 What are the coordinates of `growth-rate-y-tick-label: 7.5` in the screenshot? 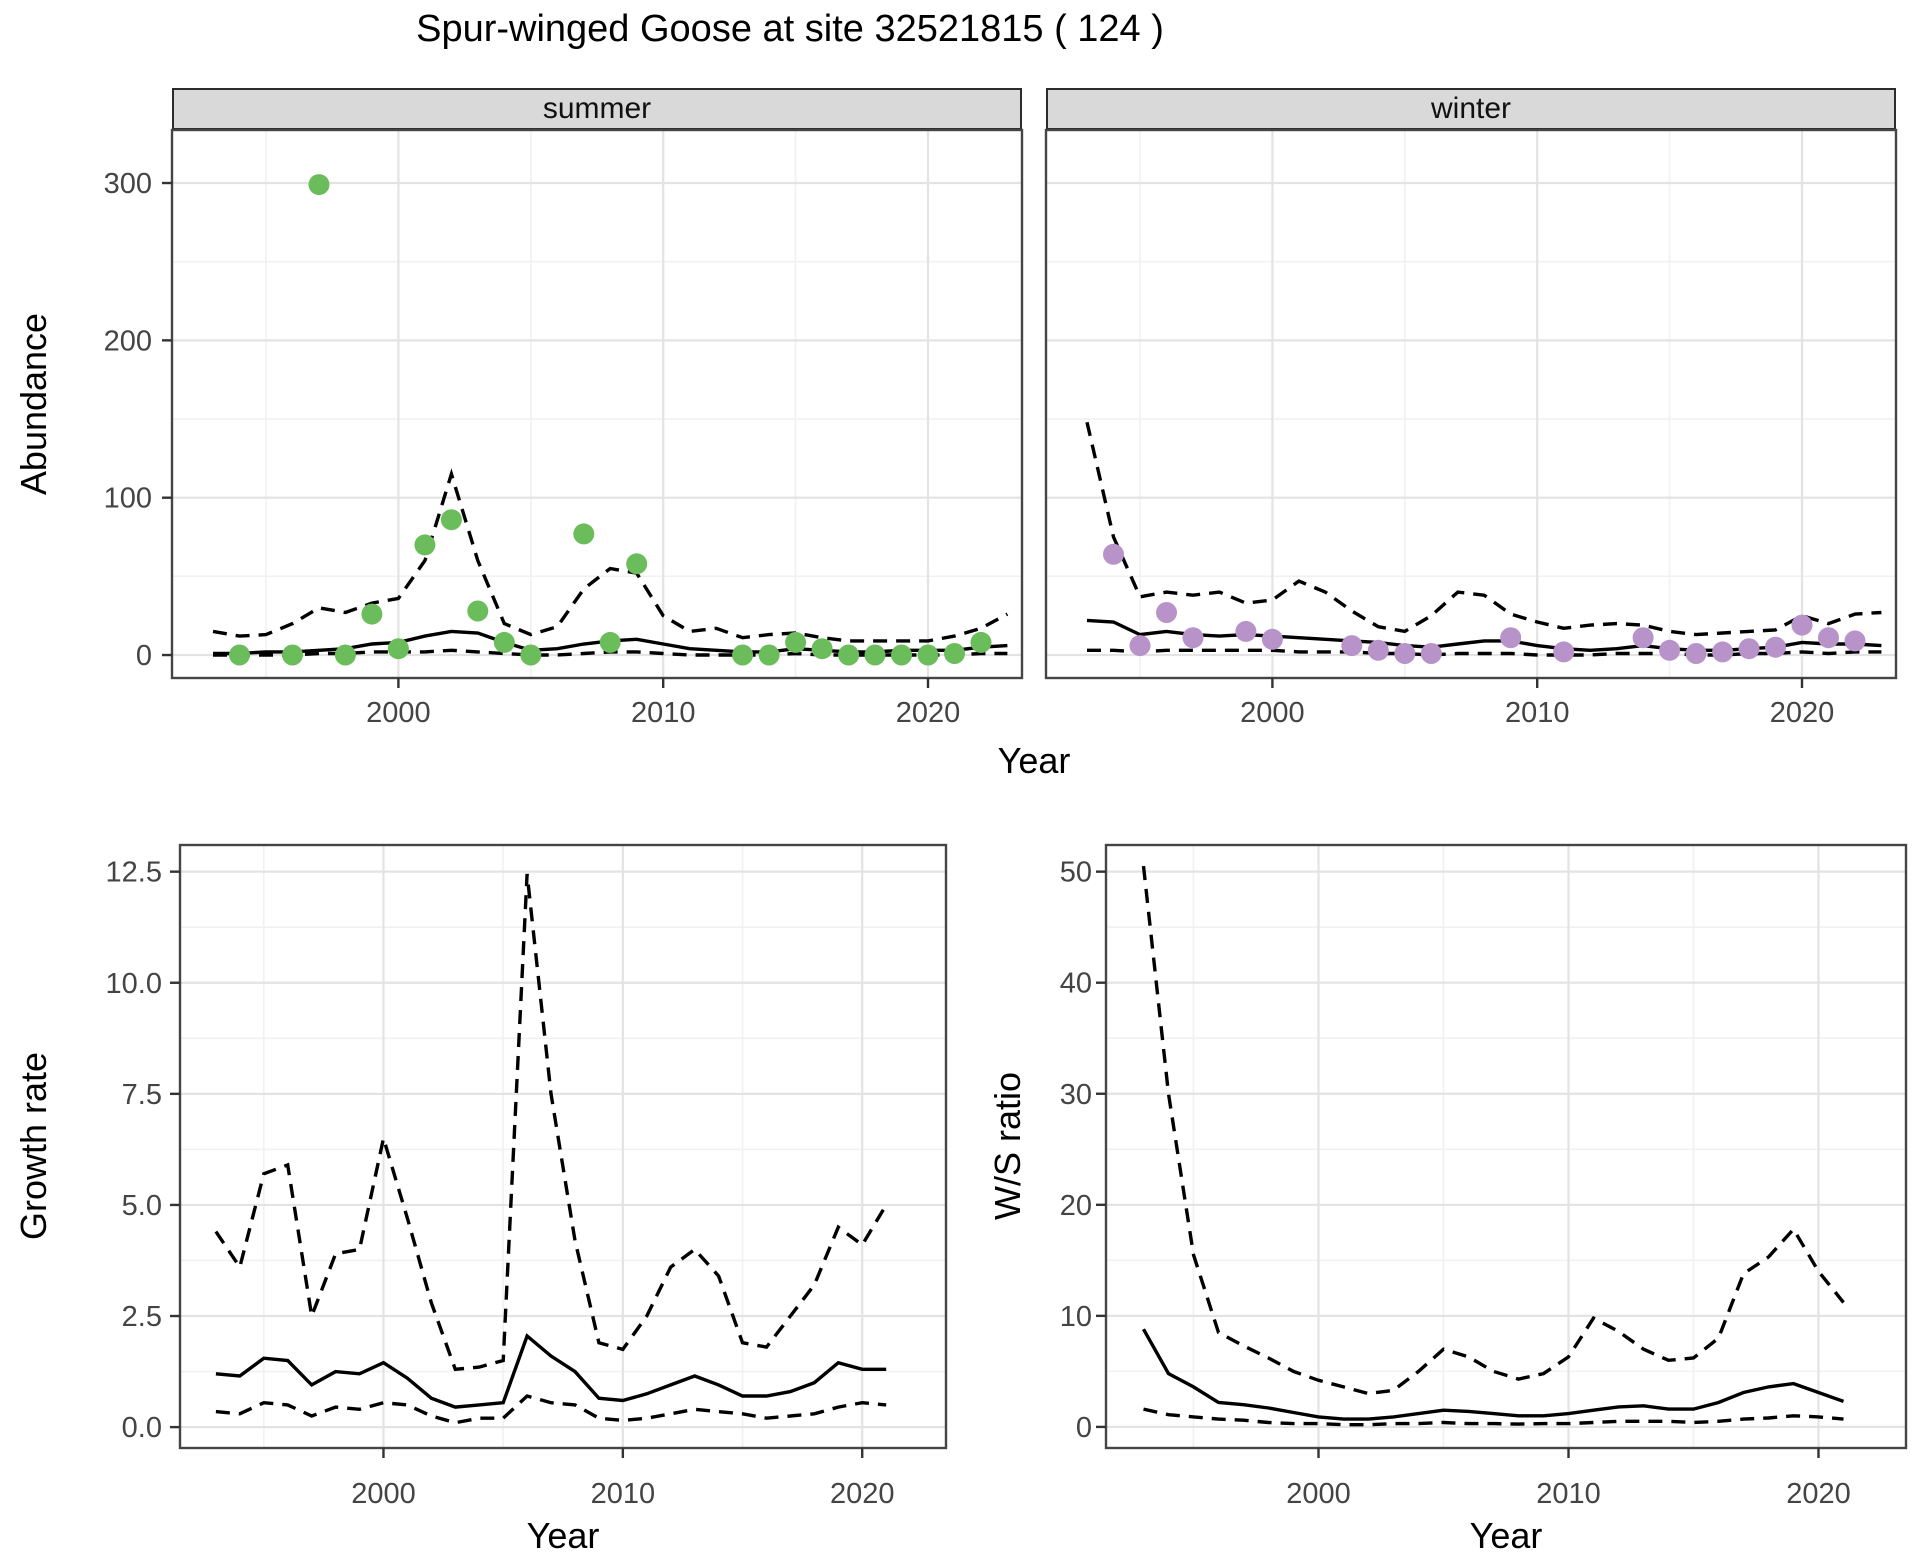 It's located at (142, 1095).